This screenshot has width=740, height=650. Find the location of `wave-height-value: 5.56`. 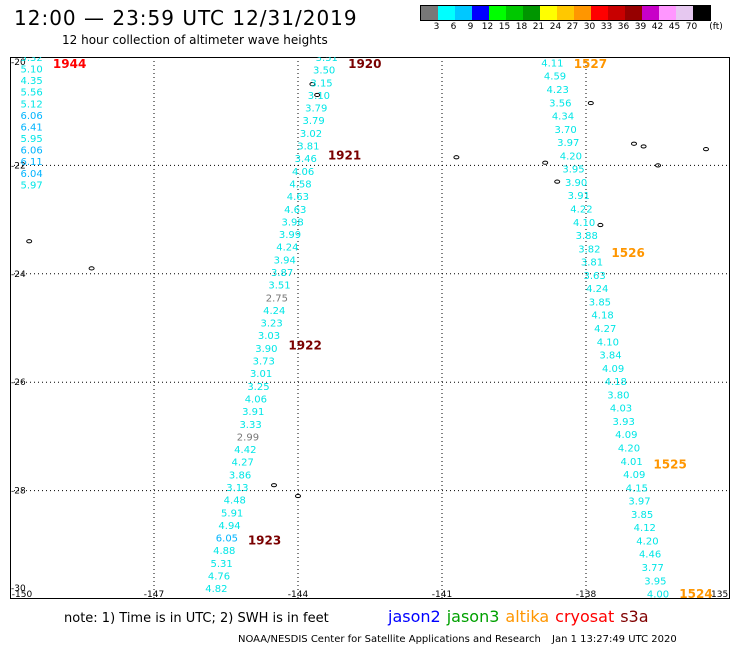

wave-height-value: 5.56 is located at coordinates (31, 93).